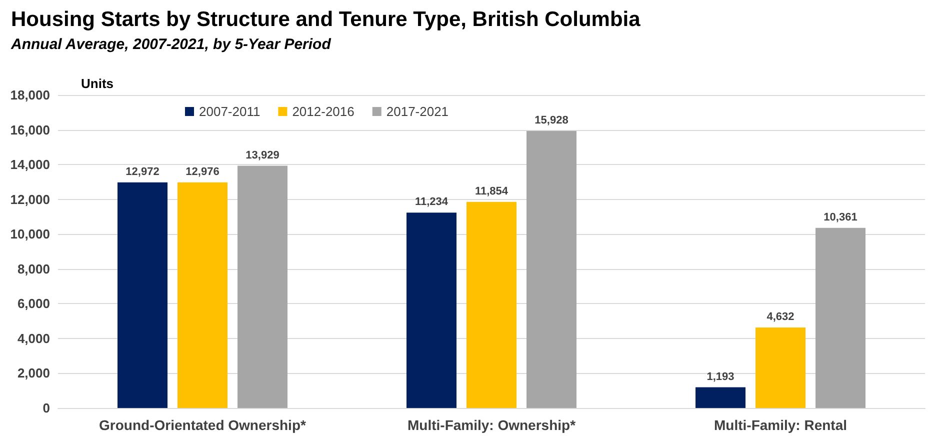  Describe the element at coordinates (33, 373) in the screenshot. I see `y-tick-label: 2,000` at that location.